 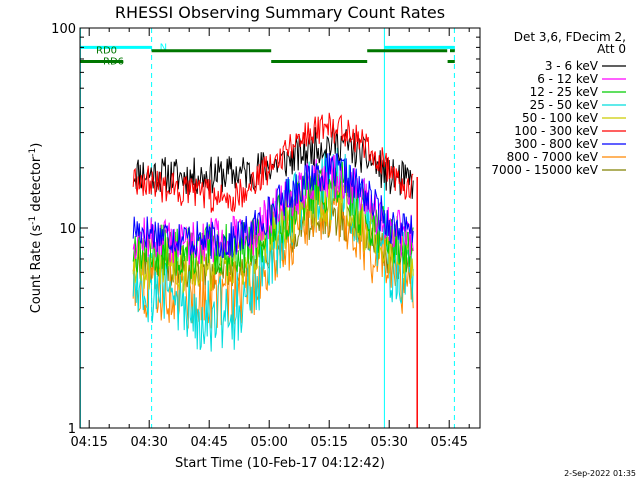 What do you see at coordinates (280, 12) in the screenshot?
I see `chart-title: RHESSI Observing Summary Count Rates` at bounding box center [280, 12].